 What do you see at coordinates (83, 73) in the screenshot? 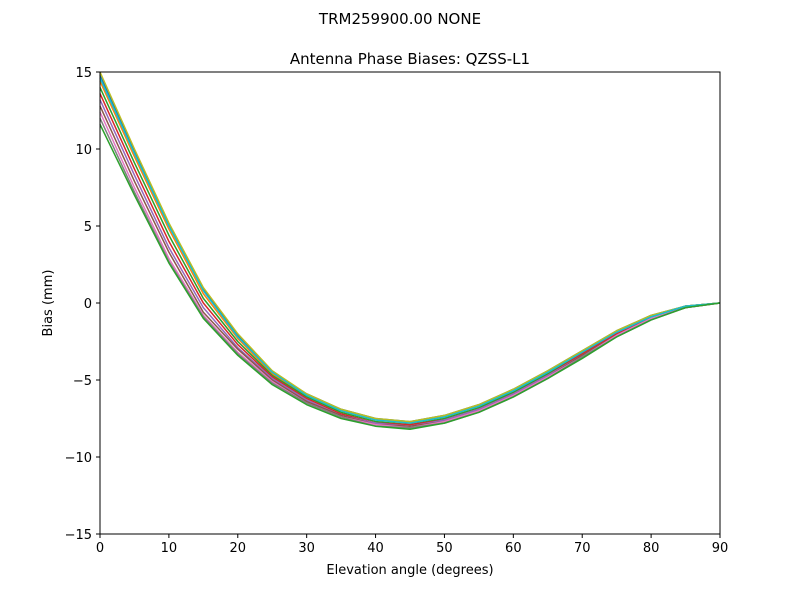
I see `y-tick-label: 15` at bounding box center [83, 73].